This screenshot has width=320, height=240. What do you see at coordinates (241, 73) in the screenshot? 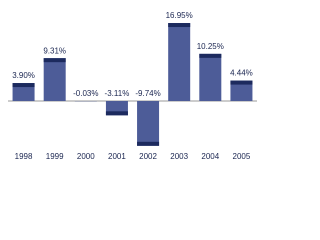
I see `value-label: 4.44%` at bounding box center [241, 73].